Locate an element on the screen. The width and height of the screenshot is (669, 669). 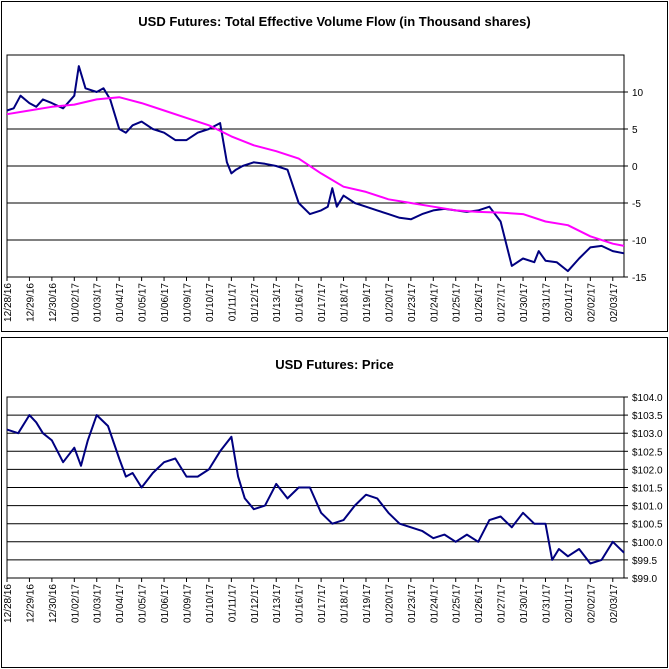
y-tick-label: $101.0 is located at coordinates (647, 507).